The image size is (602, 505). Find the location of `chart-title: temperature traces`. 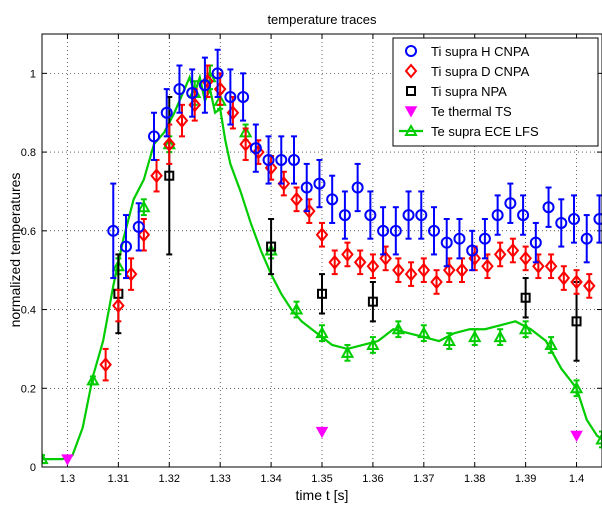

chart-title: temperature traces is located at coordinates (322, 19).